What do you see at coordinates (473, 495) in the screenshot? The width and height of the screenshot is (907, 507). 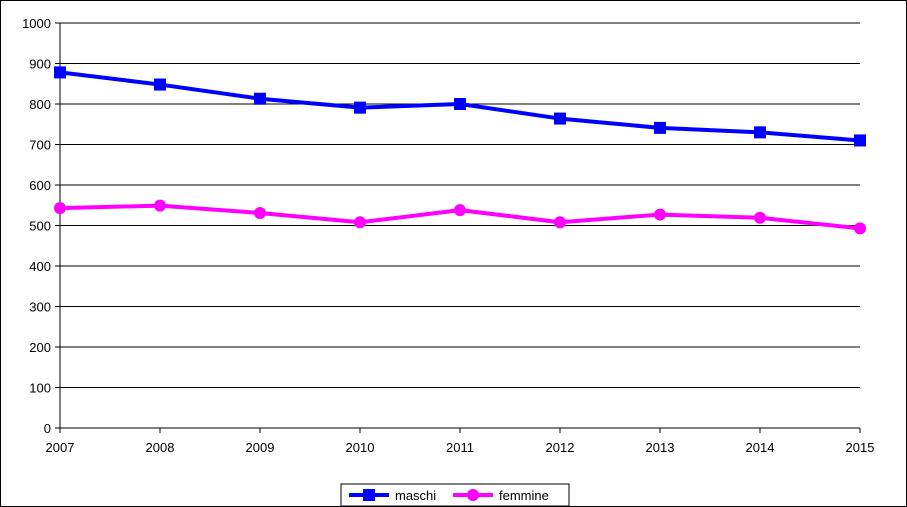 I see `legend-marker-femmine` at bounding box center [473, 495].